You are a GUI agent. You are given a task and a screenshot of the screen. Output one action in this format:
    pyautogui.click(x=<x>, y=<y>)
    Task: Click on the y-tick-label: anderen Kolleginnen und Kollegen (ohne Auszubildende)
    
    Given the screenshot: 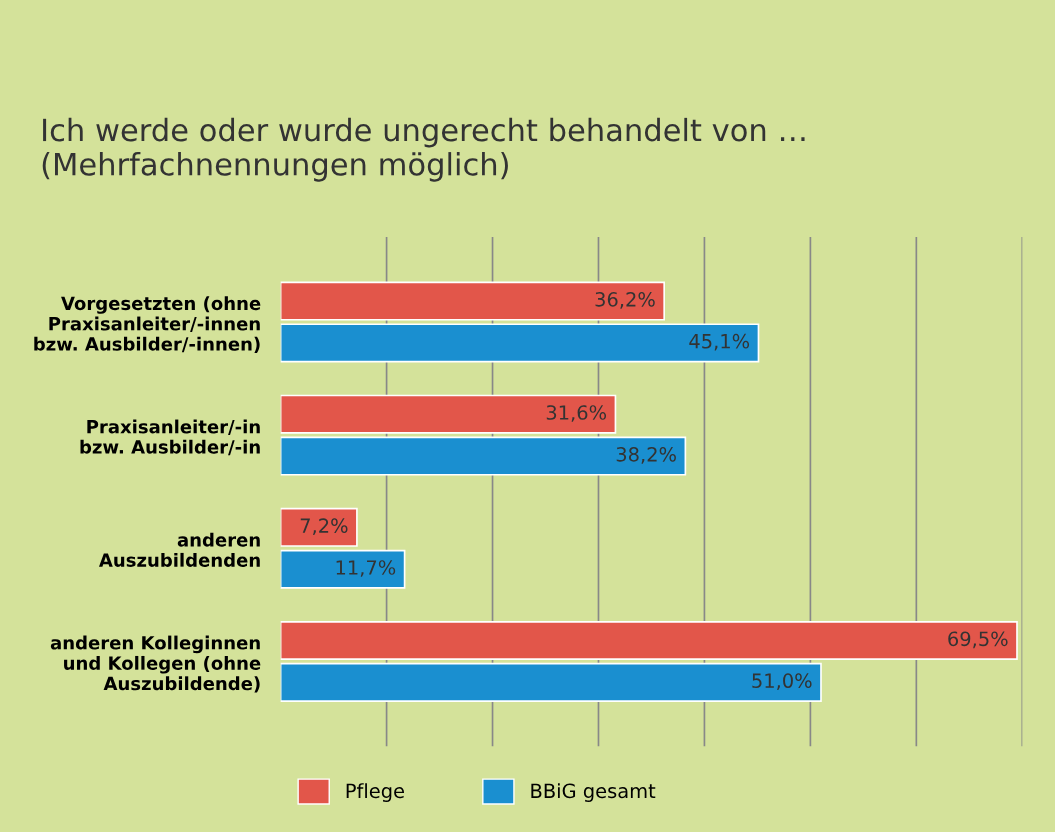 What is the action you would take?
    pyautogui.click(x=155, y=664)
    